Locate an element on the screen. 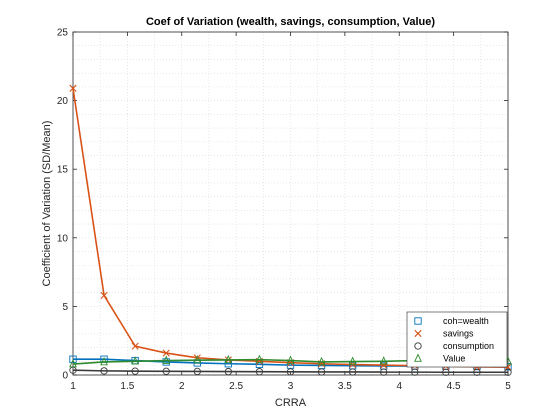 This screenshot has width=560, height=420. x-tick-label: 4 is located at coordinates (399, 386).